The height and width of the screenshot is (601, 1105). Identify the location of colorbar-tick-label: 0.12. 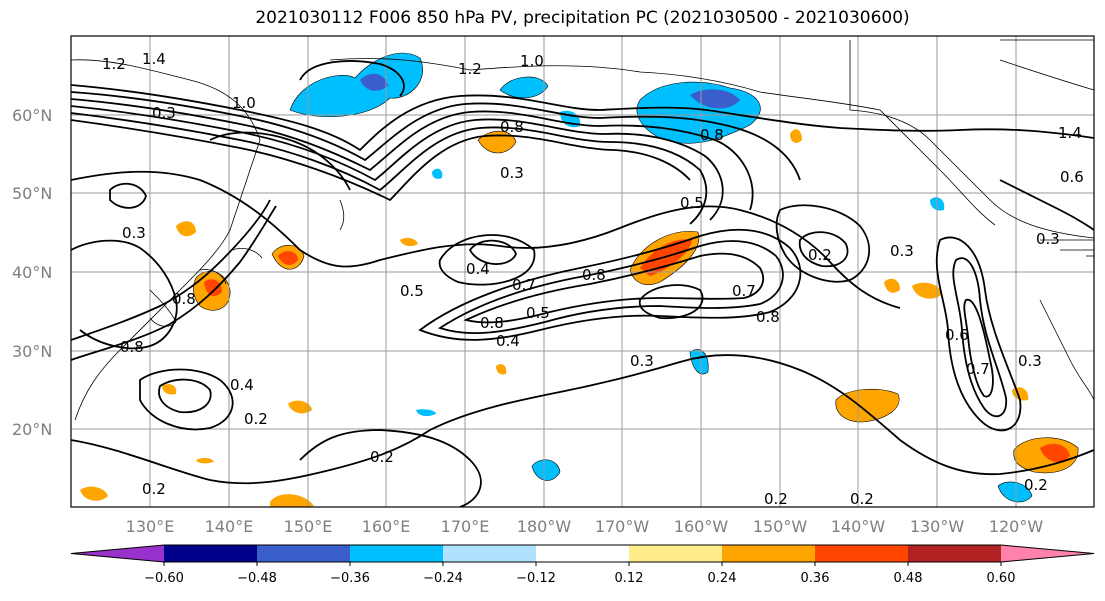
(629, 578).